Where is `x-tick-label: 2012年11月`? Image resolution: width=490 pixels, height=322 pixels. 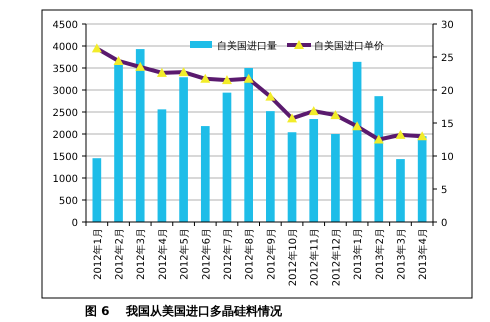
x-tick-label: 2012年11月 is located at coordinates (314, 257).